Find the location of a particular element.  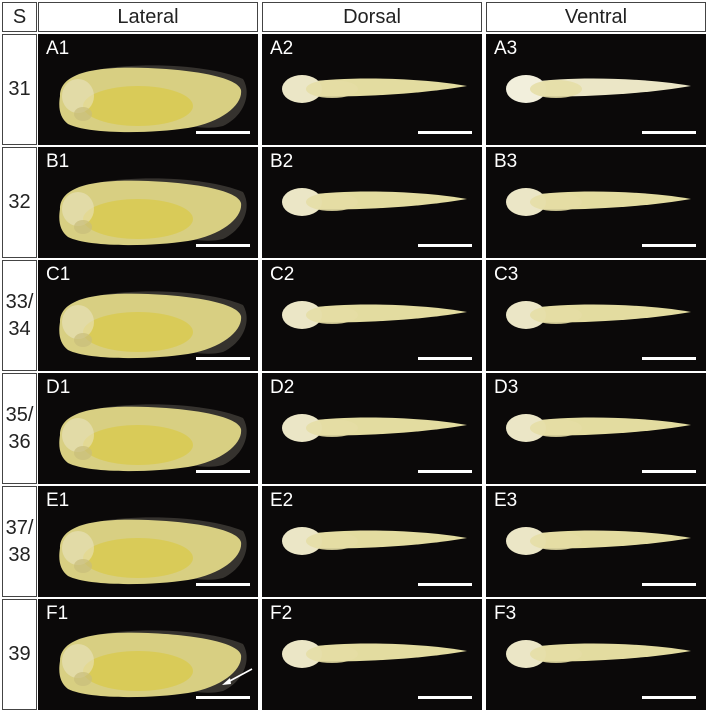

photo-panel: A1 is located at coordinates (148, 89).